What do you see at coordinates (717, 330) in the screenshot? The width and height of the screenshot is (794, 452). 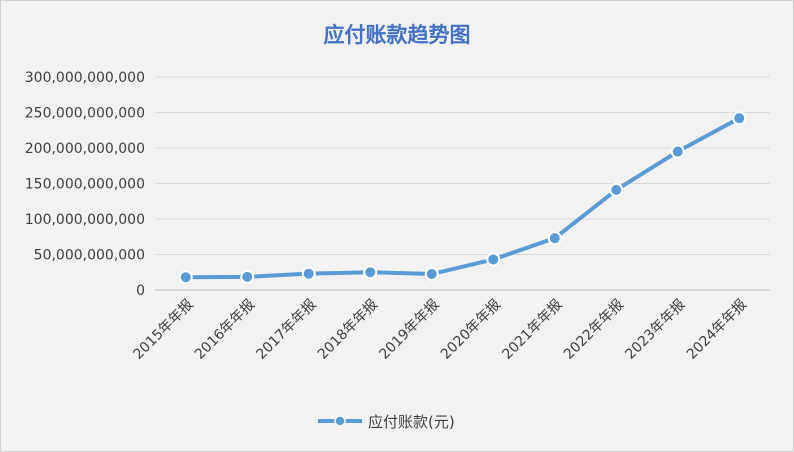 I see `x-tick-label: 2024年年报` at bounding box center [717, 330].